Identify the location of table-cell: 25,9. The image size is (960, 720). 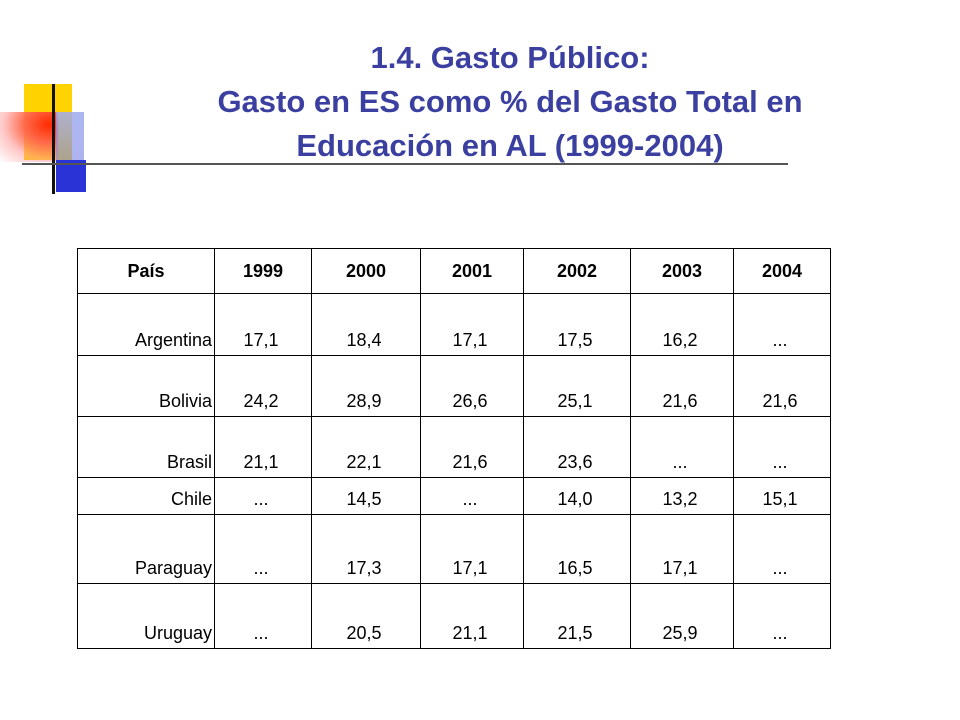
(682, 616).